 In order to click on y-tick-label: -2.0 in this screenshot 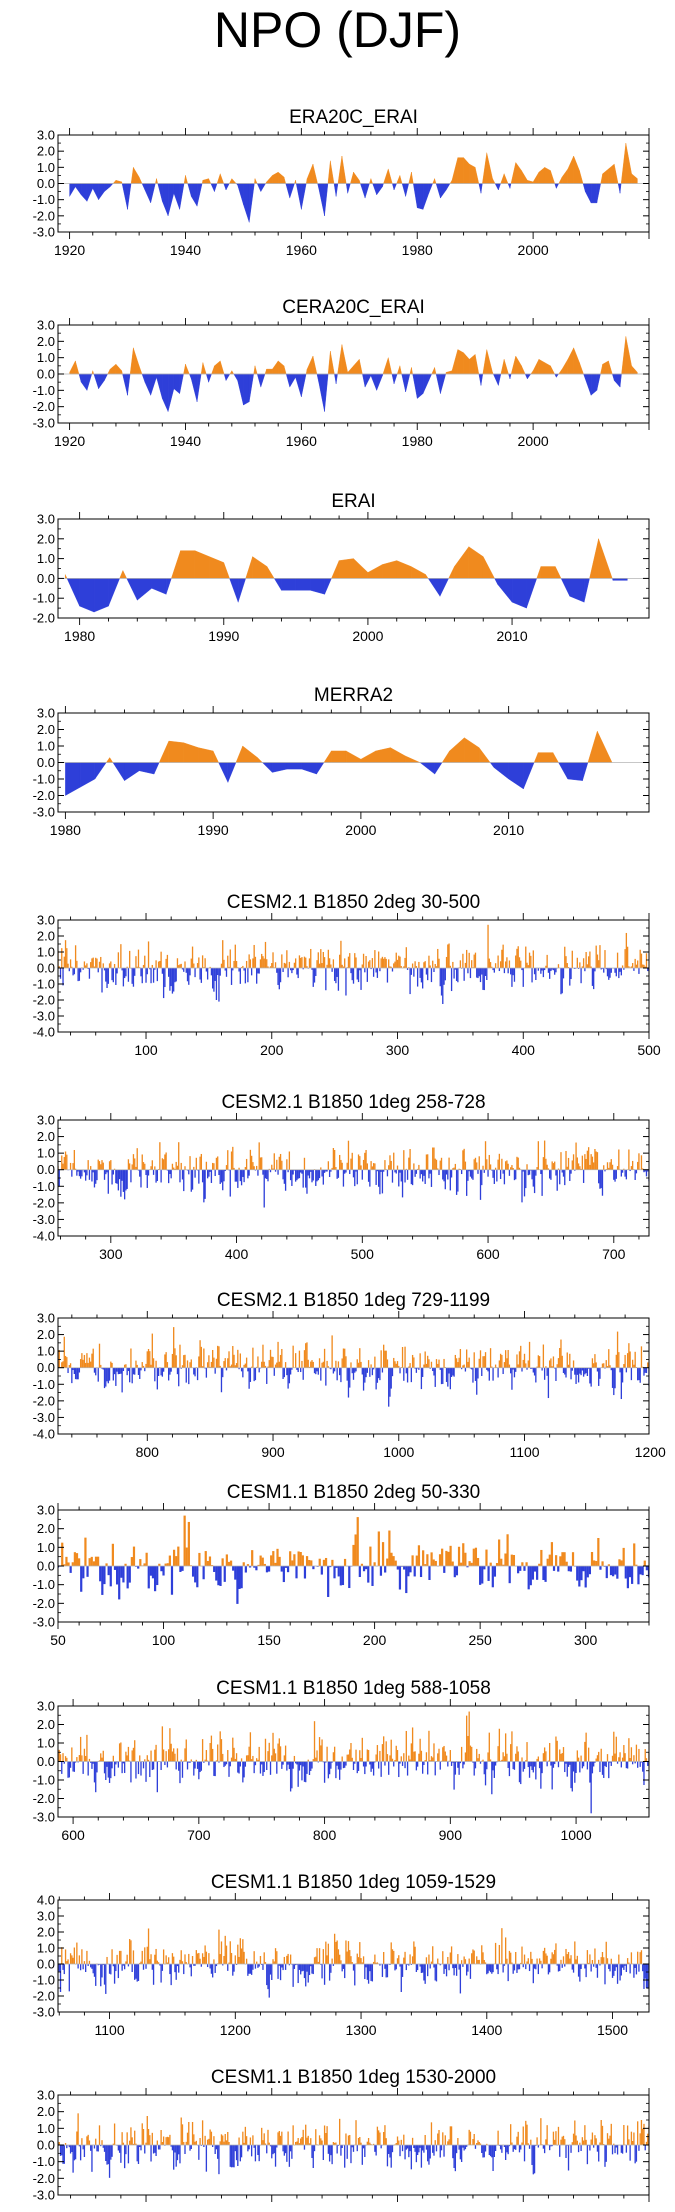, I will do `click(44, 1798)`.